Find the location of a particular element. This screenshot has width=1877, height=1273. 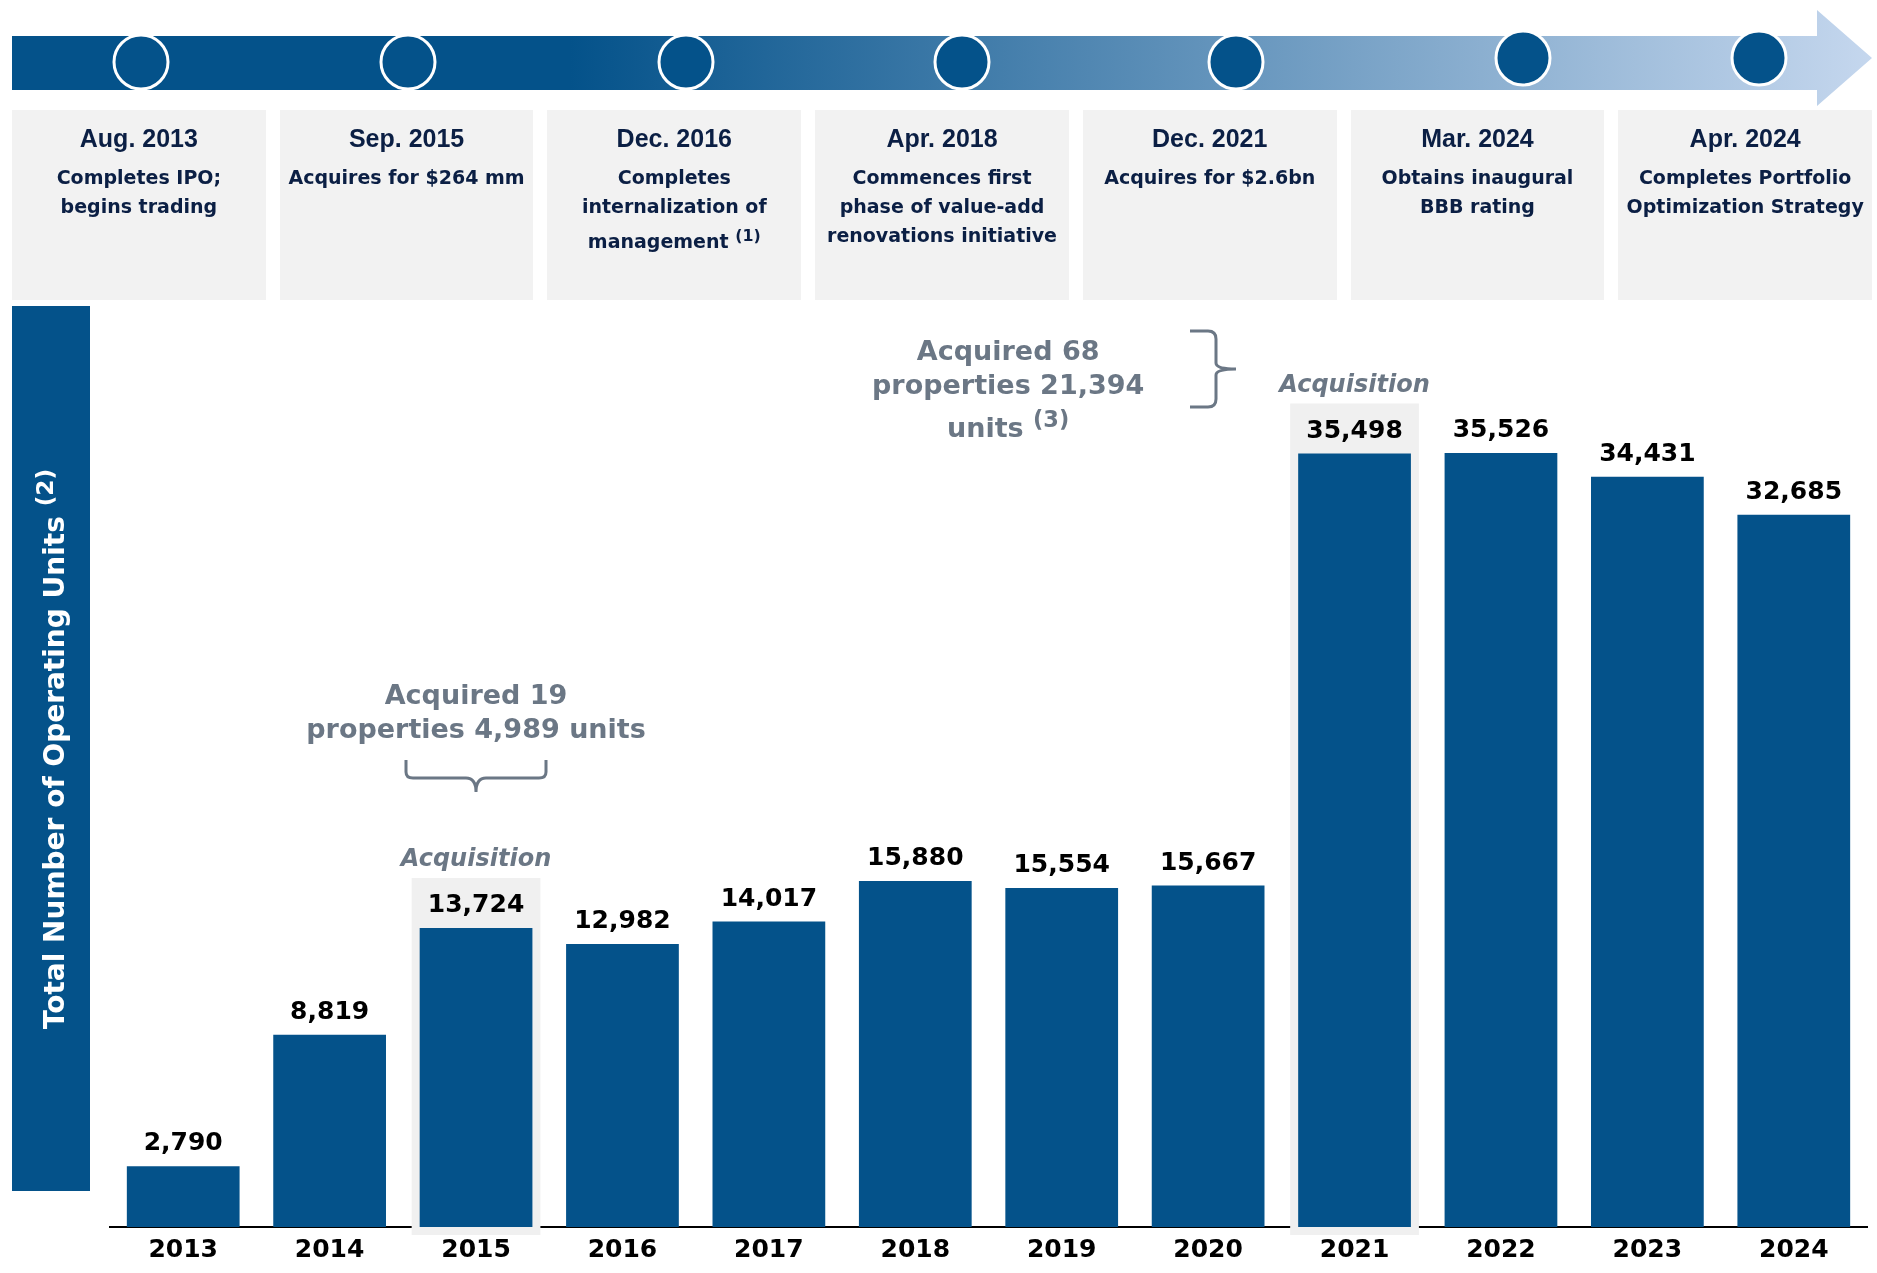

text: Aug. 2013 Completes IPO; begins trading is located at coordinates (139, 171).